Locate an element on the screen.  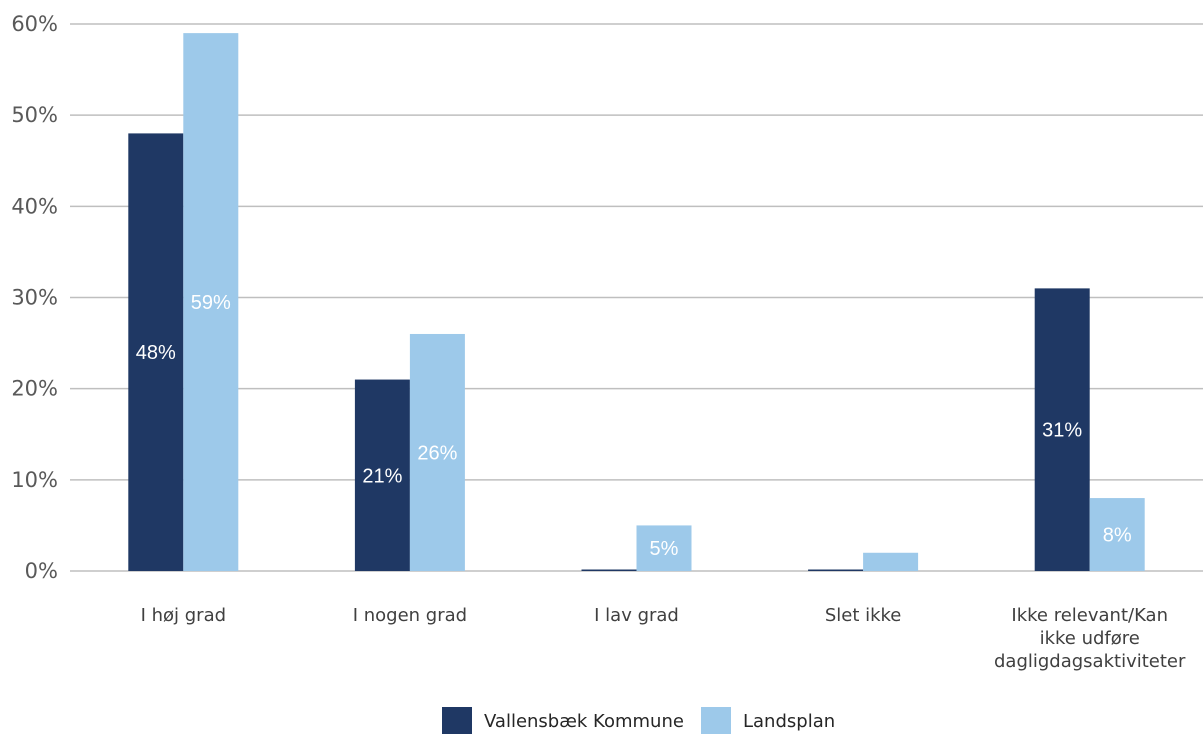
y-tick-label: 40% is located at coordinates (34, 206).